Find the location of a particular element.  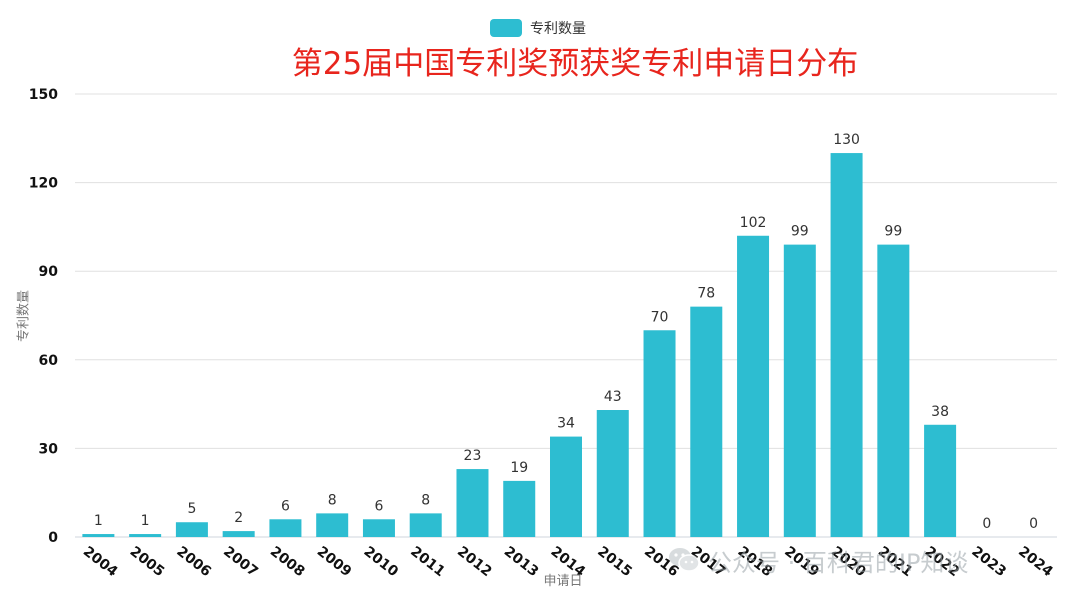

data-label: 43 is located at coordinates (613, 397).